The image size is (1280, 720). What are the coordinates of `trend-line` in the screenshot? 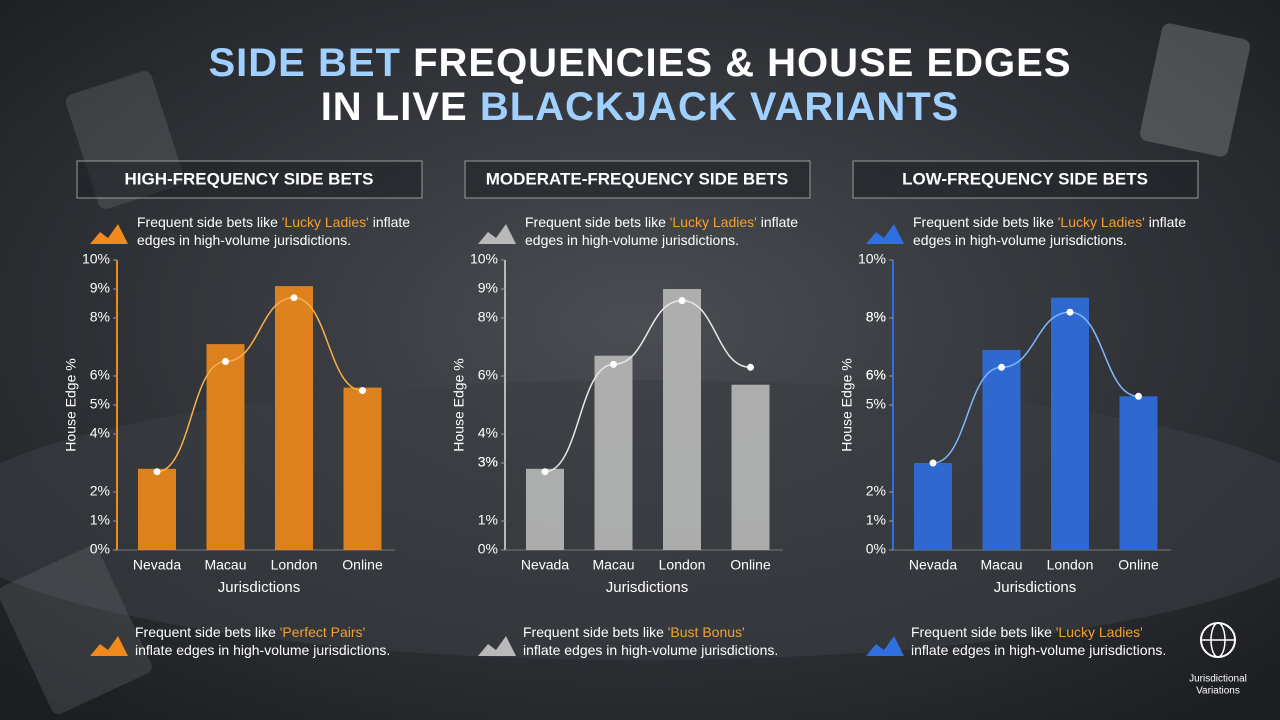 It's located at (259, 384).